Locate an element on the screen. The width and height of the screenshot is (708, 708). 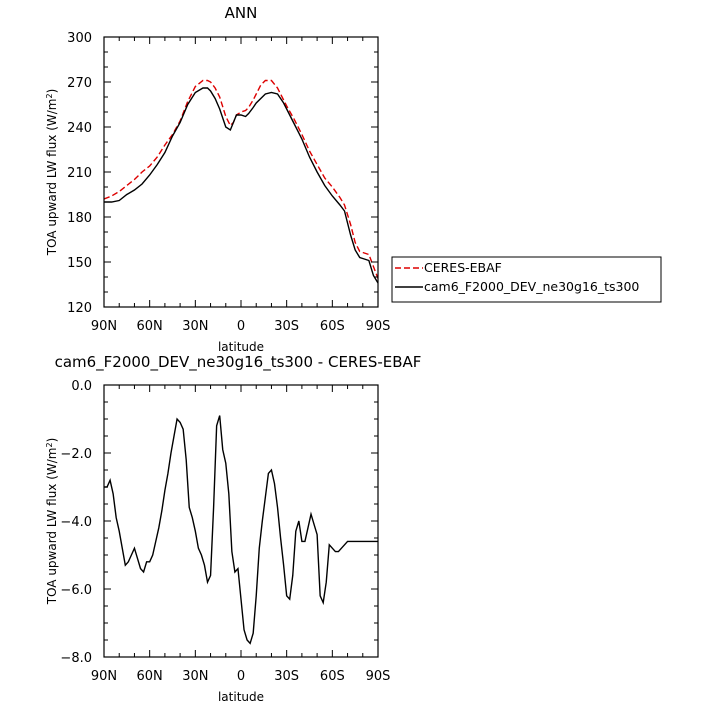
x-tick-label-1: 30N is located at coordinates (195, 676).